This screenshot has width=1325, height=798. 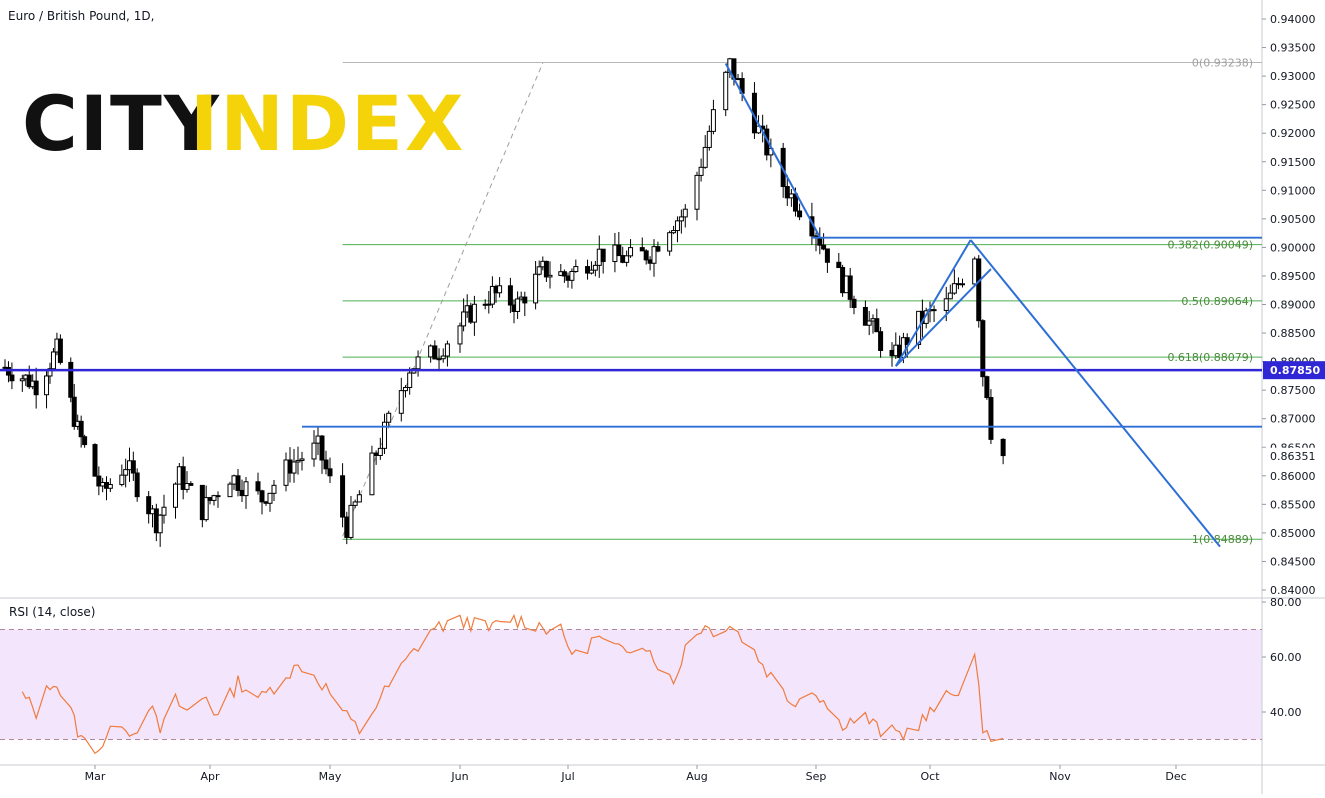 I want to click on price-label-box, so click(x=1294, y=370).